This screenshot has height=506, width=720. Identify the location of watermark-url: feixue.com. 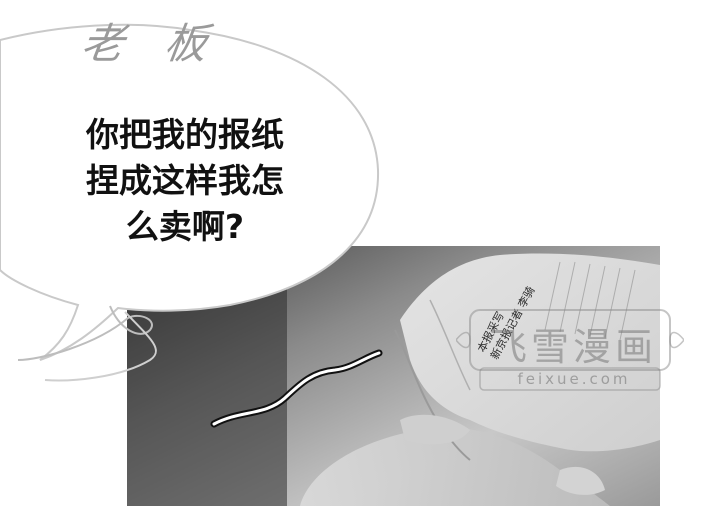
(574, 379).